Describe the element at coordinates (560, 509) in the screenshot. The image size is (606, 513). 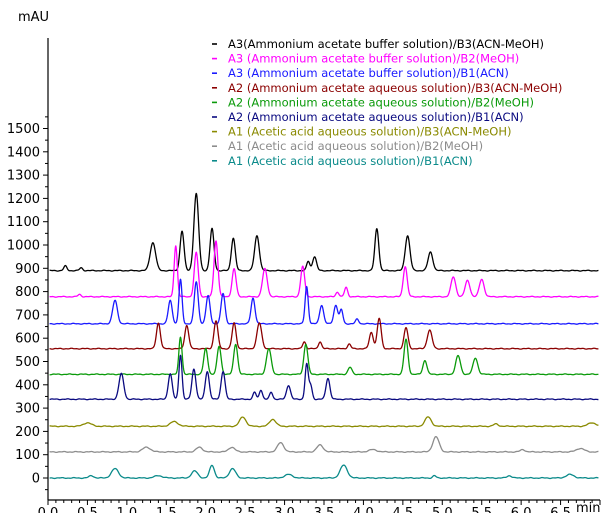
I see `x-tick-label: 6.5` at that location.